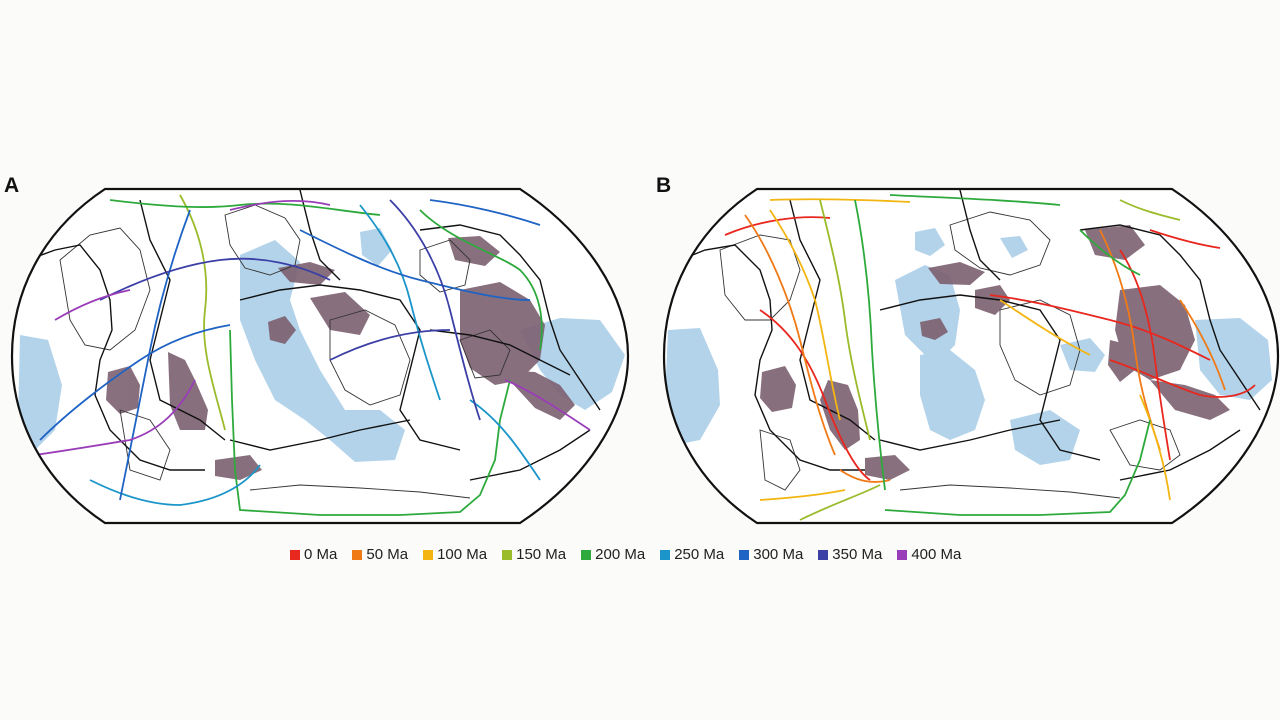 The width and height of the screenshot is (1280, 720). What do you see at coordinates (462, 554) in the screenshot?
I see `legend-label: 100 Ma` at bounding box center [462, 554].